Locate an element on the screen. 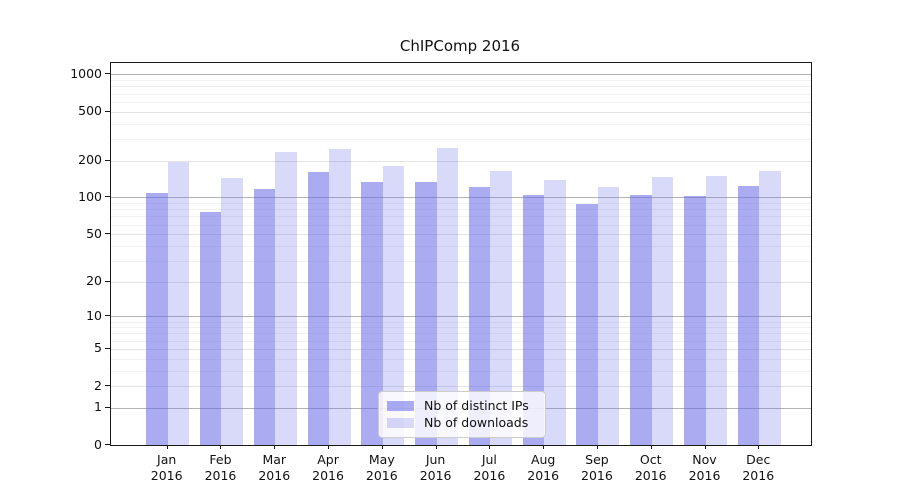  bar-downloads-sep is located at coordinates (608, 316).